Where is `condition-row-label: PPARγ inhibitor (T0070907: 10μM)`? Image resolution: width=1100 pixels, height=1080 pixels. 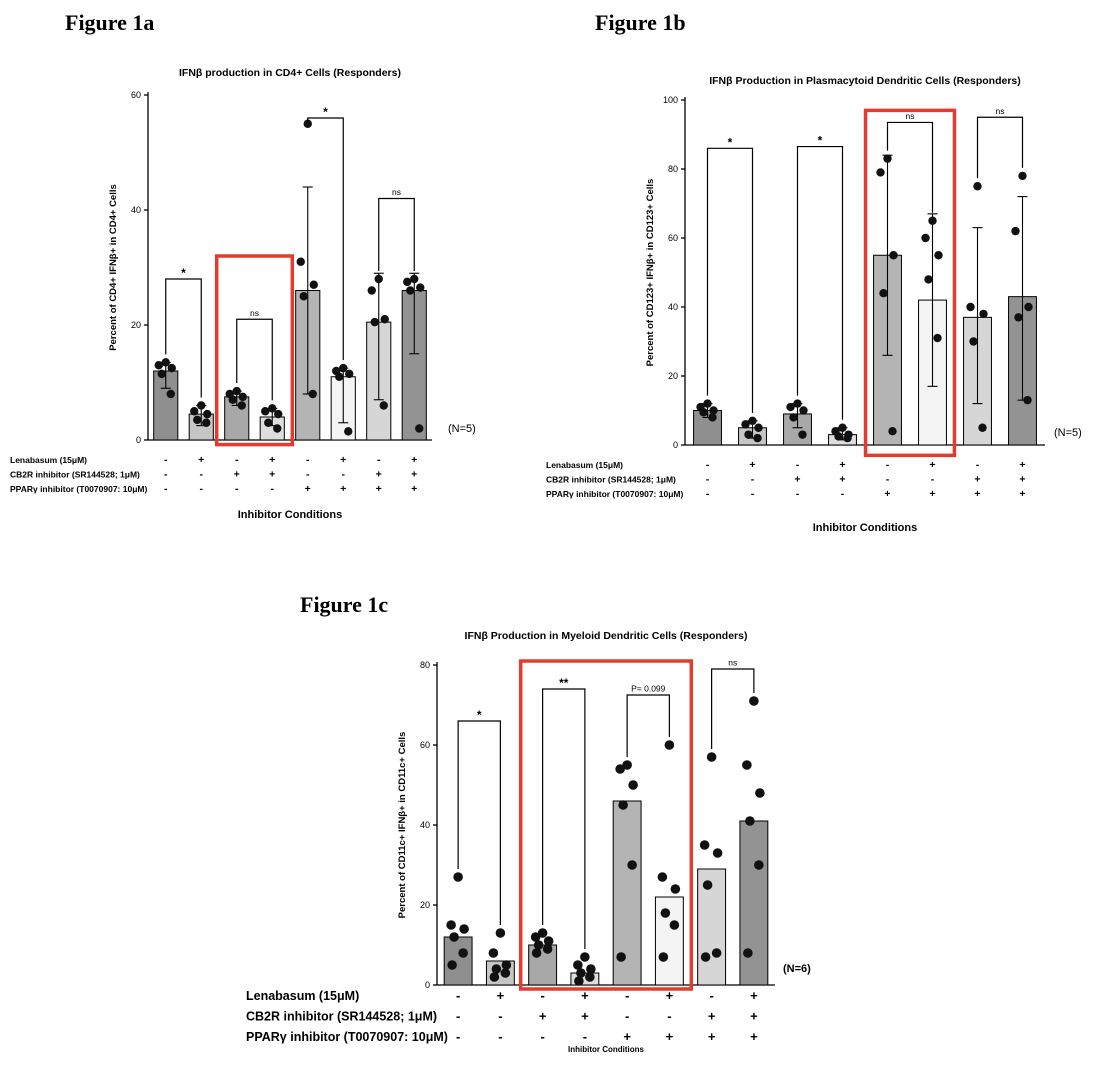 condition-row-label: PPARγ inhibitor (T0070907: 10μM) is located at coordinates (614, 494).